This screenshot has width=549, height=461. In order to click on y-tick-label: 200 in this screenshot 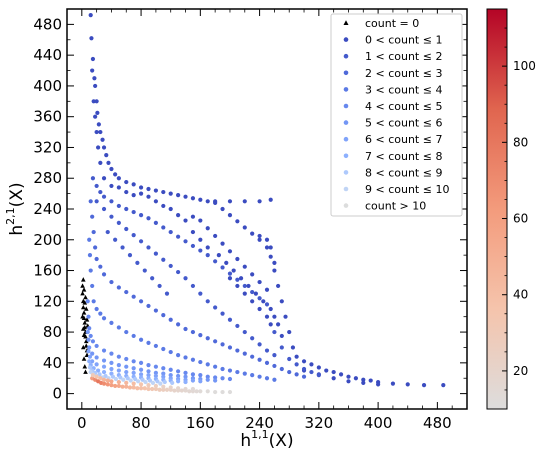, I will do `click(47, 240)`.